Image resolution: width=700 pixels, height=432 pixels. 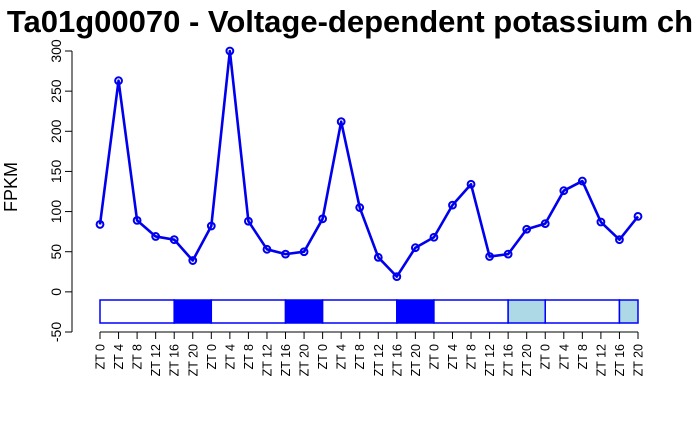 What do you see at coordinates (11, 187) in the screenshot?
I see `y-axis-label: FPKM` at bounding box center [11, 187].